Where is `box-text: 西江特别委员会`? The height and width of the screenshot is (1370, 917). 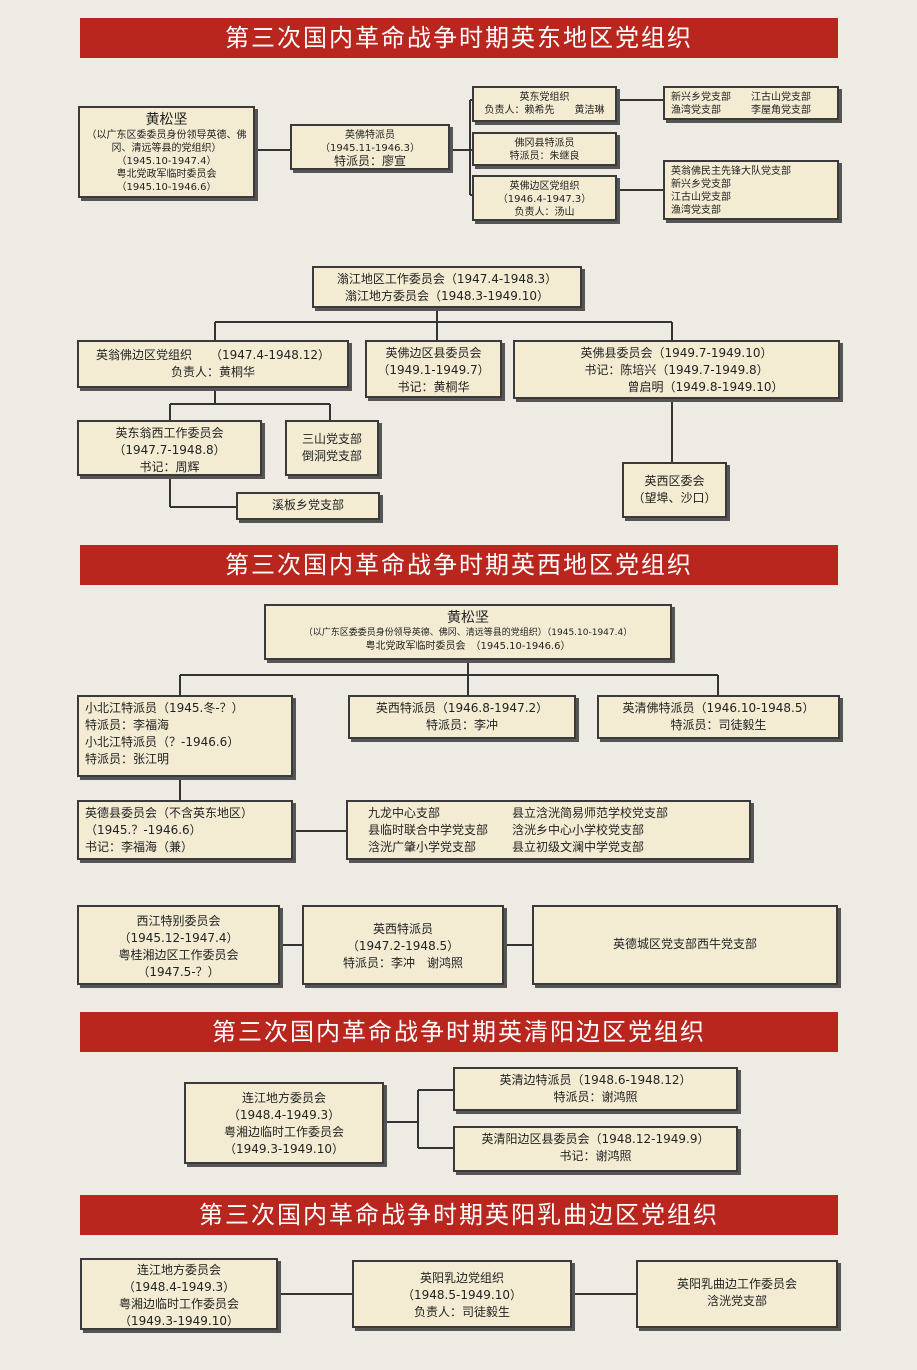
box-text: 西江特别委员会 is located at coordinates (178, 921).